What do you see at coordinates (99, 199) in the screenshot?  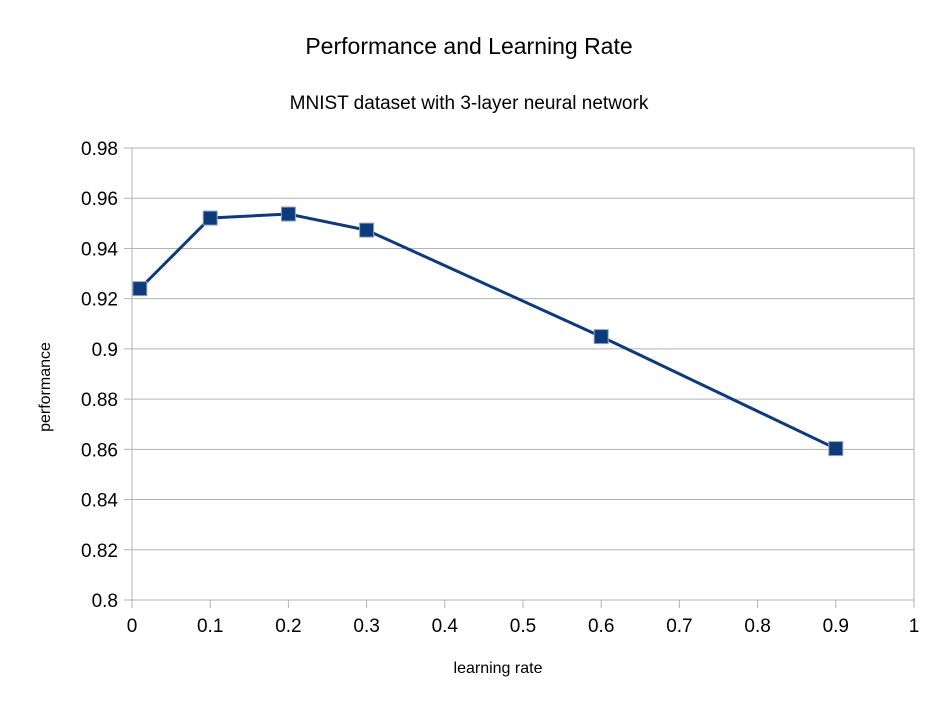 I see `y-tick-label: 0.96` at bounding box center [99, 199].